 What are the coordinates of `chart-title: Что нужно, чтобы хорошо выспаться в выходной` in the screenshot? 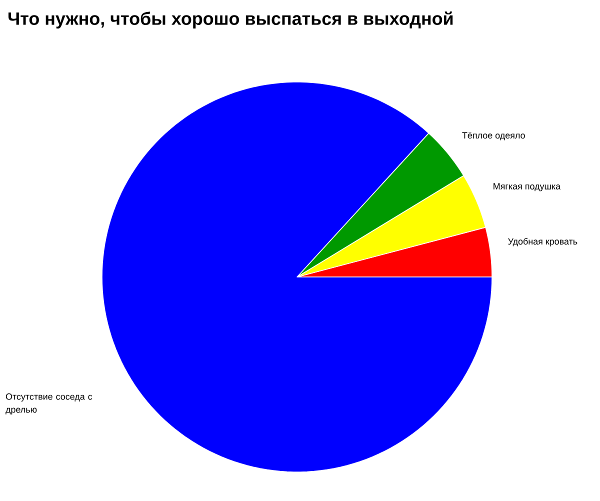 It's located at (230, 20).